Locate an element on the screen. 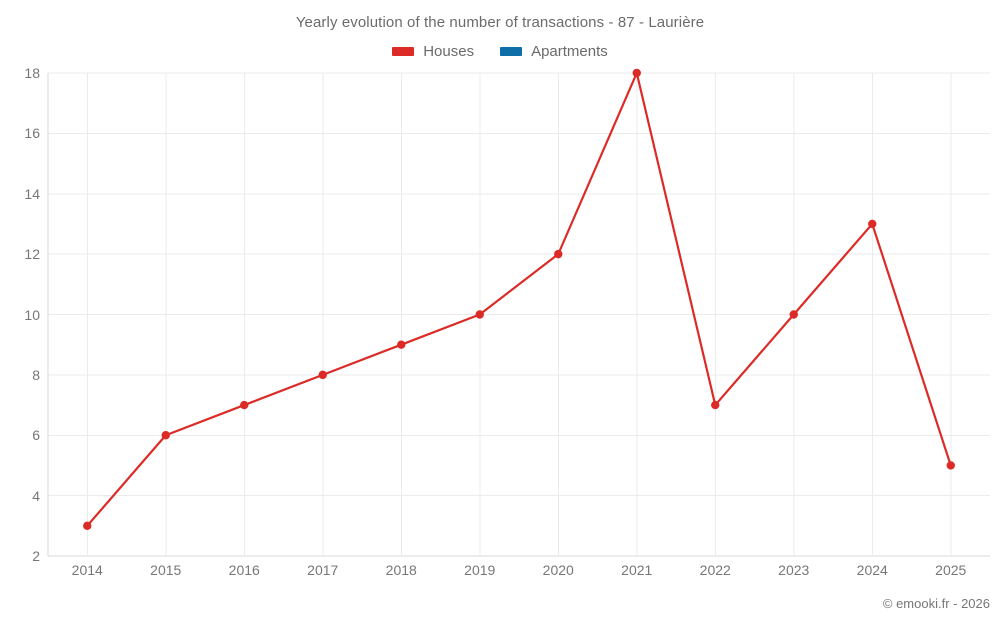  y-tick-label: 18 is located at coordinates (32, 73).